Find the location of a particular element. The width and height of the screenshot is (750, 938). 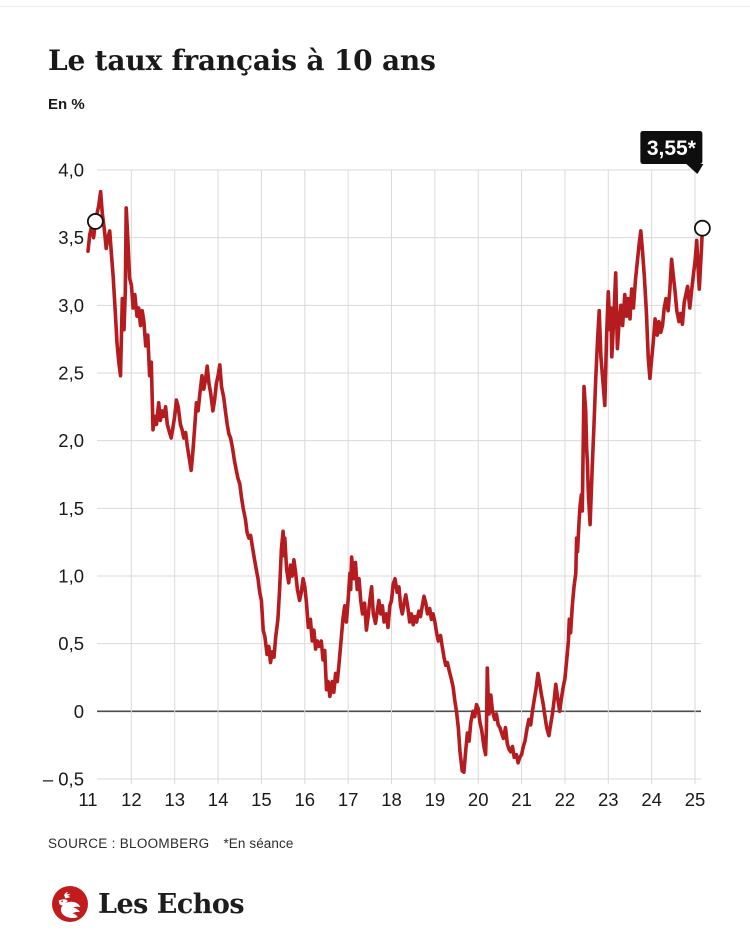

source-text: SOURCE : BLOOMBERG is located at coordinates (129, 843).